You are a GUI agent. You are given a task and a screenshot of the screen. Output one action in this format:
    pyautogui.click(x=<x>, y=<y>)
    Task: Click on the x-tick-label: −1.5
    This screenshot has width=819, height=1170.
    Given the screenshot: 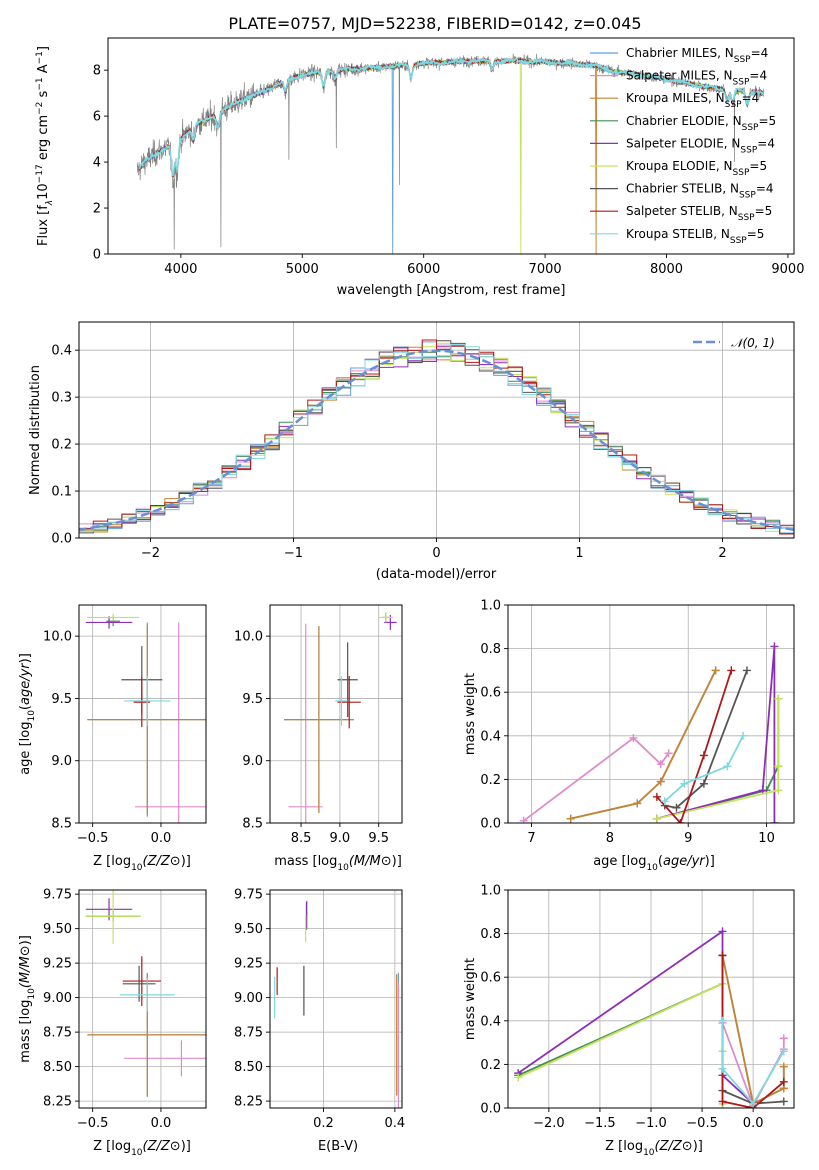 What is the action you would take?
    pyautogui.click(x=600, y=1123)
    